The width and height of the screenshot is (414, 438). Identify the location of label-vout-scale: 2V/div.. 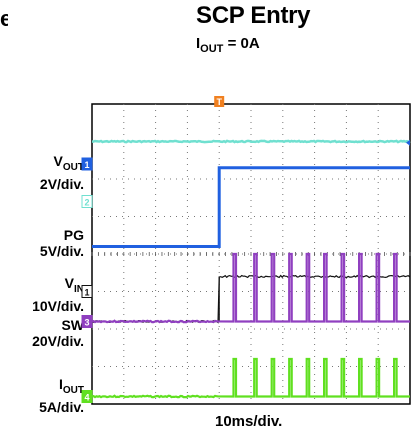
(61, 183).